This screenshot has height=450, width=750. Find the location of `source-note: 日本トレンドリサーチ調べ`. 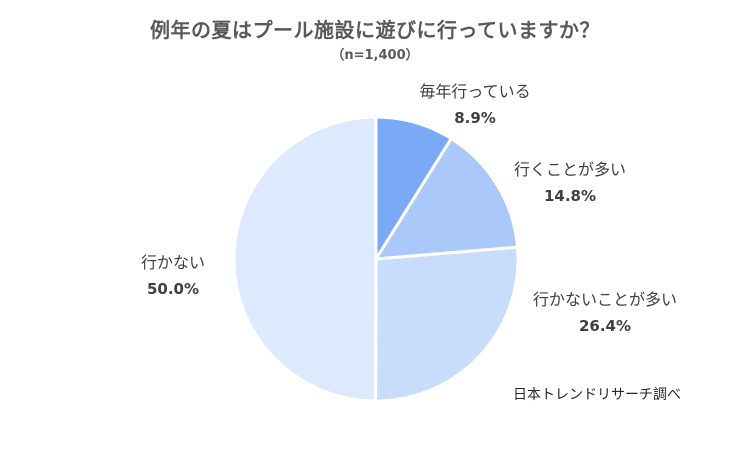

source-note: 日本トレンドリサーチ調べ is located at coordinates (597, 395).